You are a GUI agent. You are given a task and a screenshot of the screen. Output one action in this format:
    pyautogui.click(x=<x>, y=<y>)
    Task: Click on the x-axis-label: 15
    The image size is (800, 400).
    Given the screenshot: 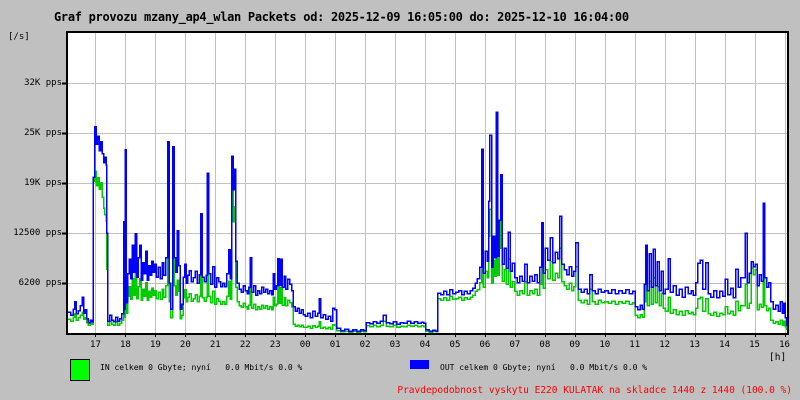 What is the action you would take?
    pyautogui.click(x=754, y=345)
    